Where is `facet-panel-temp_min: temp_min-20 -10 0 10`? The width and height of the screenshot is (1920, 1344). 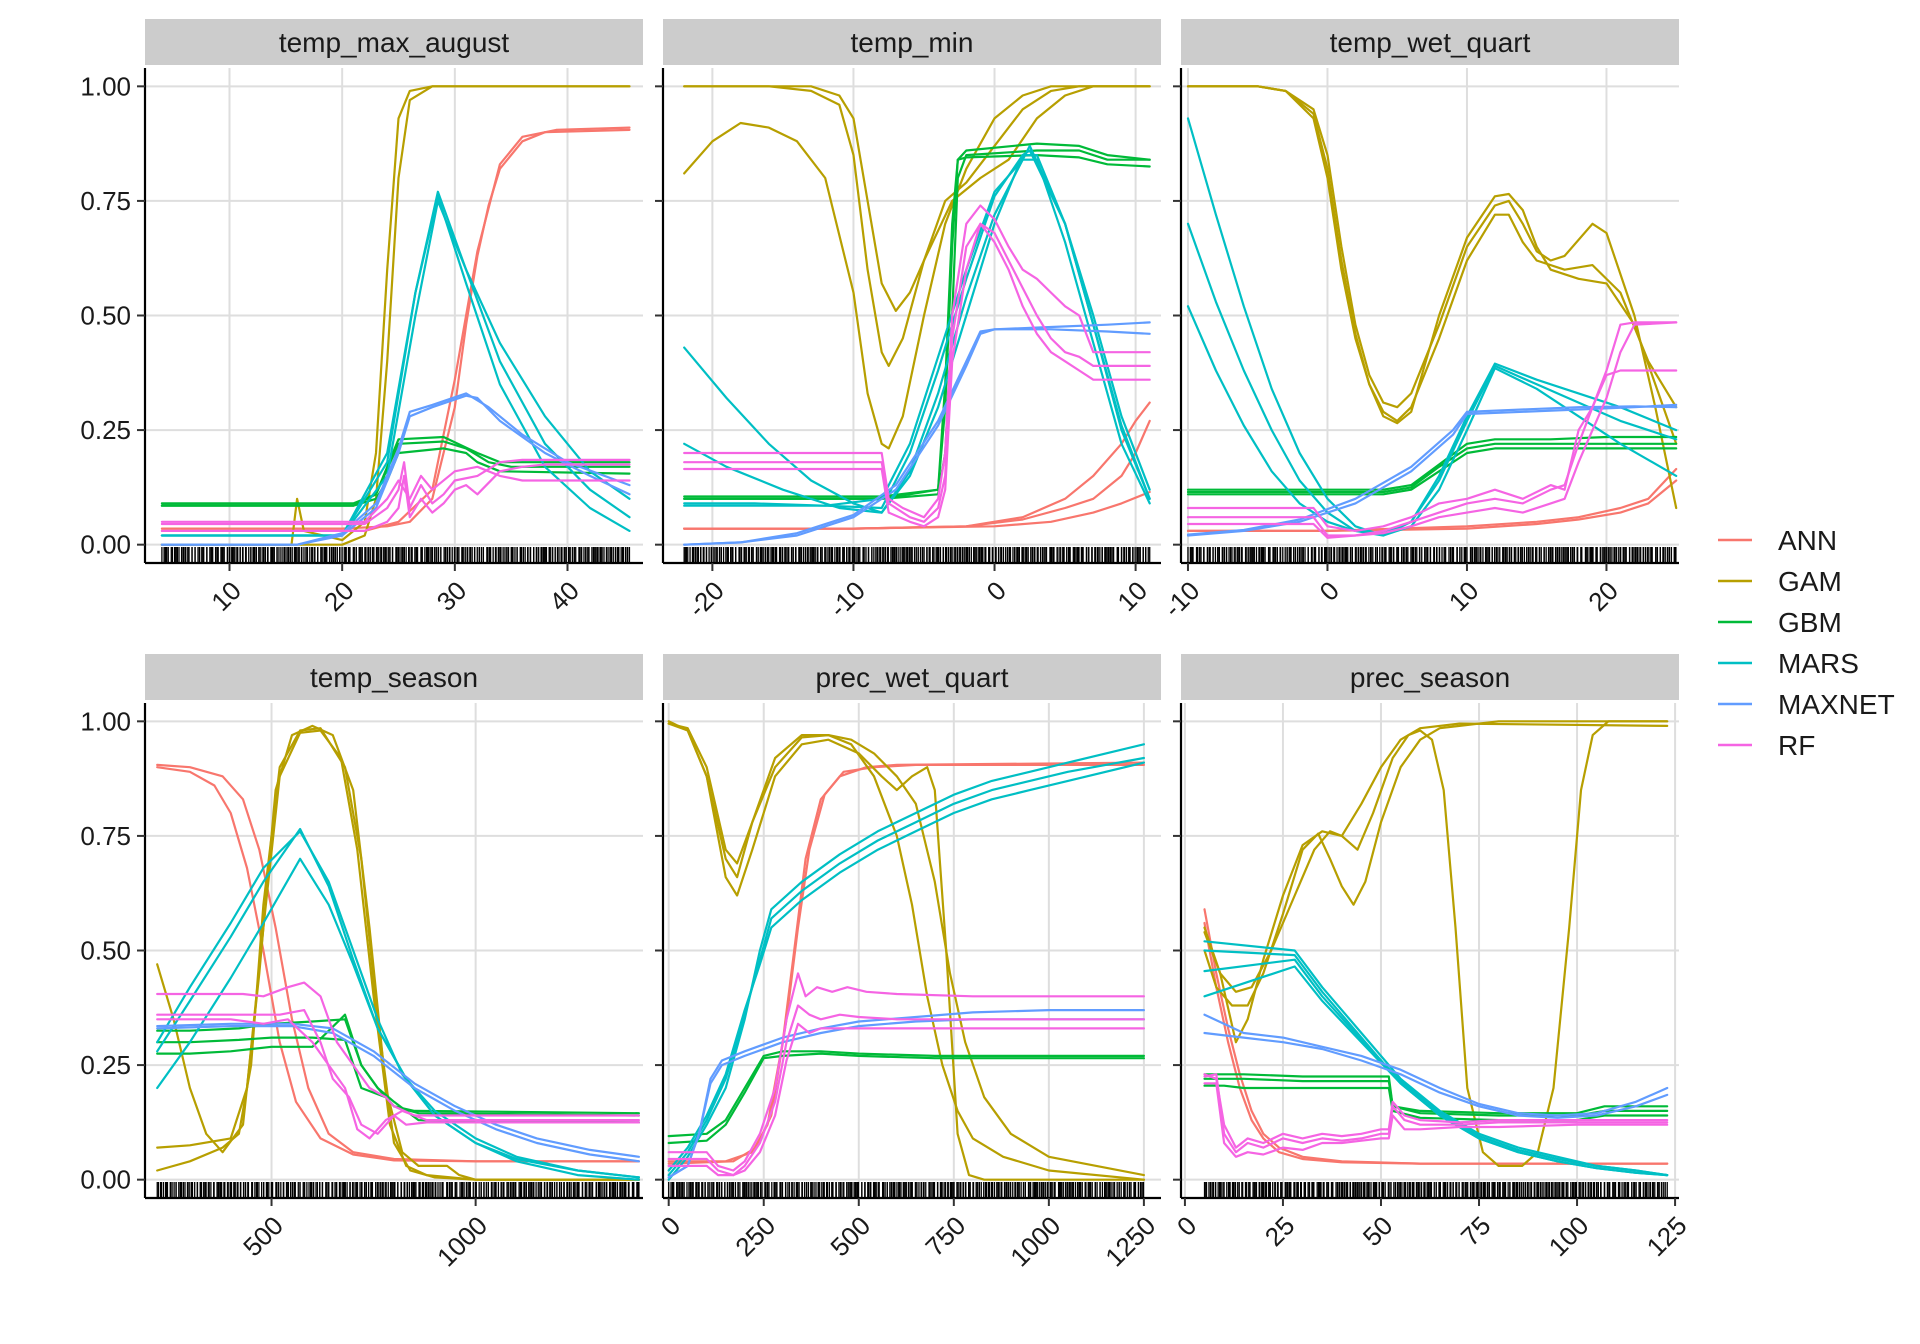
facet-panel-temp_min: temp_min-20 -10 0 10 is located at coordinates (908, 321).